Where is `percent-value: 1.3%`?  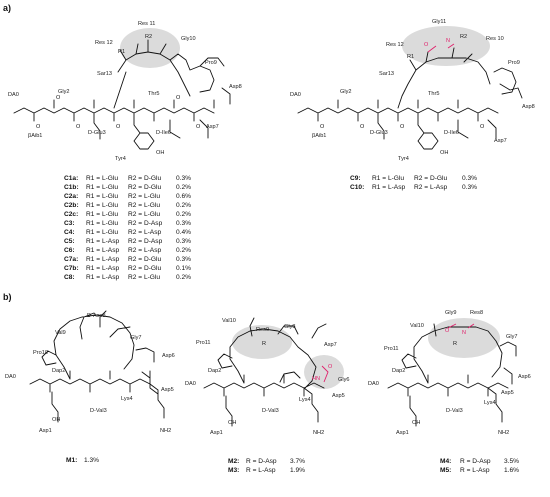 percent-value: 1.3% is located at coordinates (91, 460).